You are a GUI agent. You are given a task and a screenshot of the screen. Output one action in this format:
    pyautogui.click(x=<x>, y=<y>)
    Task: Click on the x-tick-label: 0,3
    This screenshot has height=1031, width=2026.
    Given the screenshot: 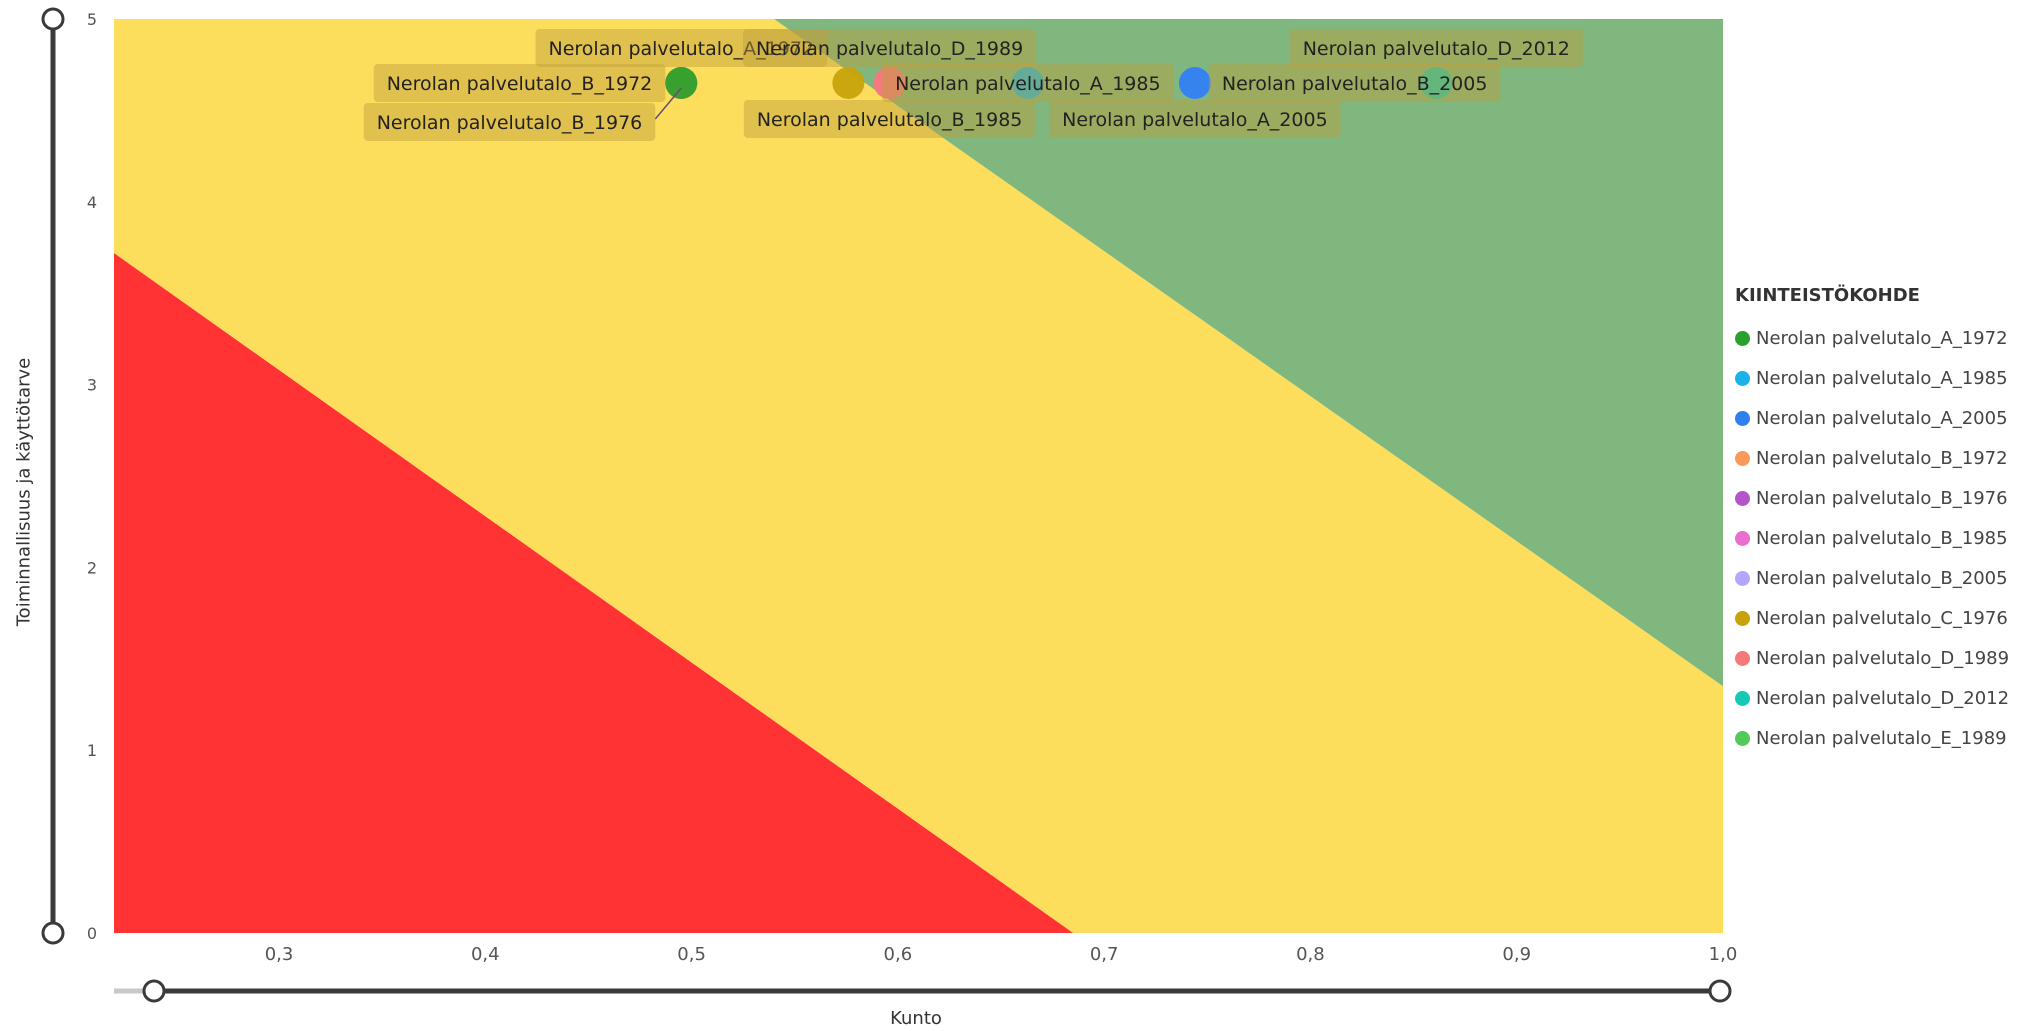 What is the action you would take?
    pyautogui.click(x=279, y=954)
    